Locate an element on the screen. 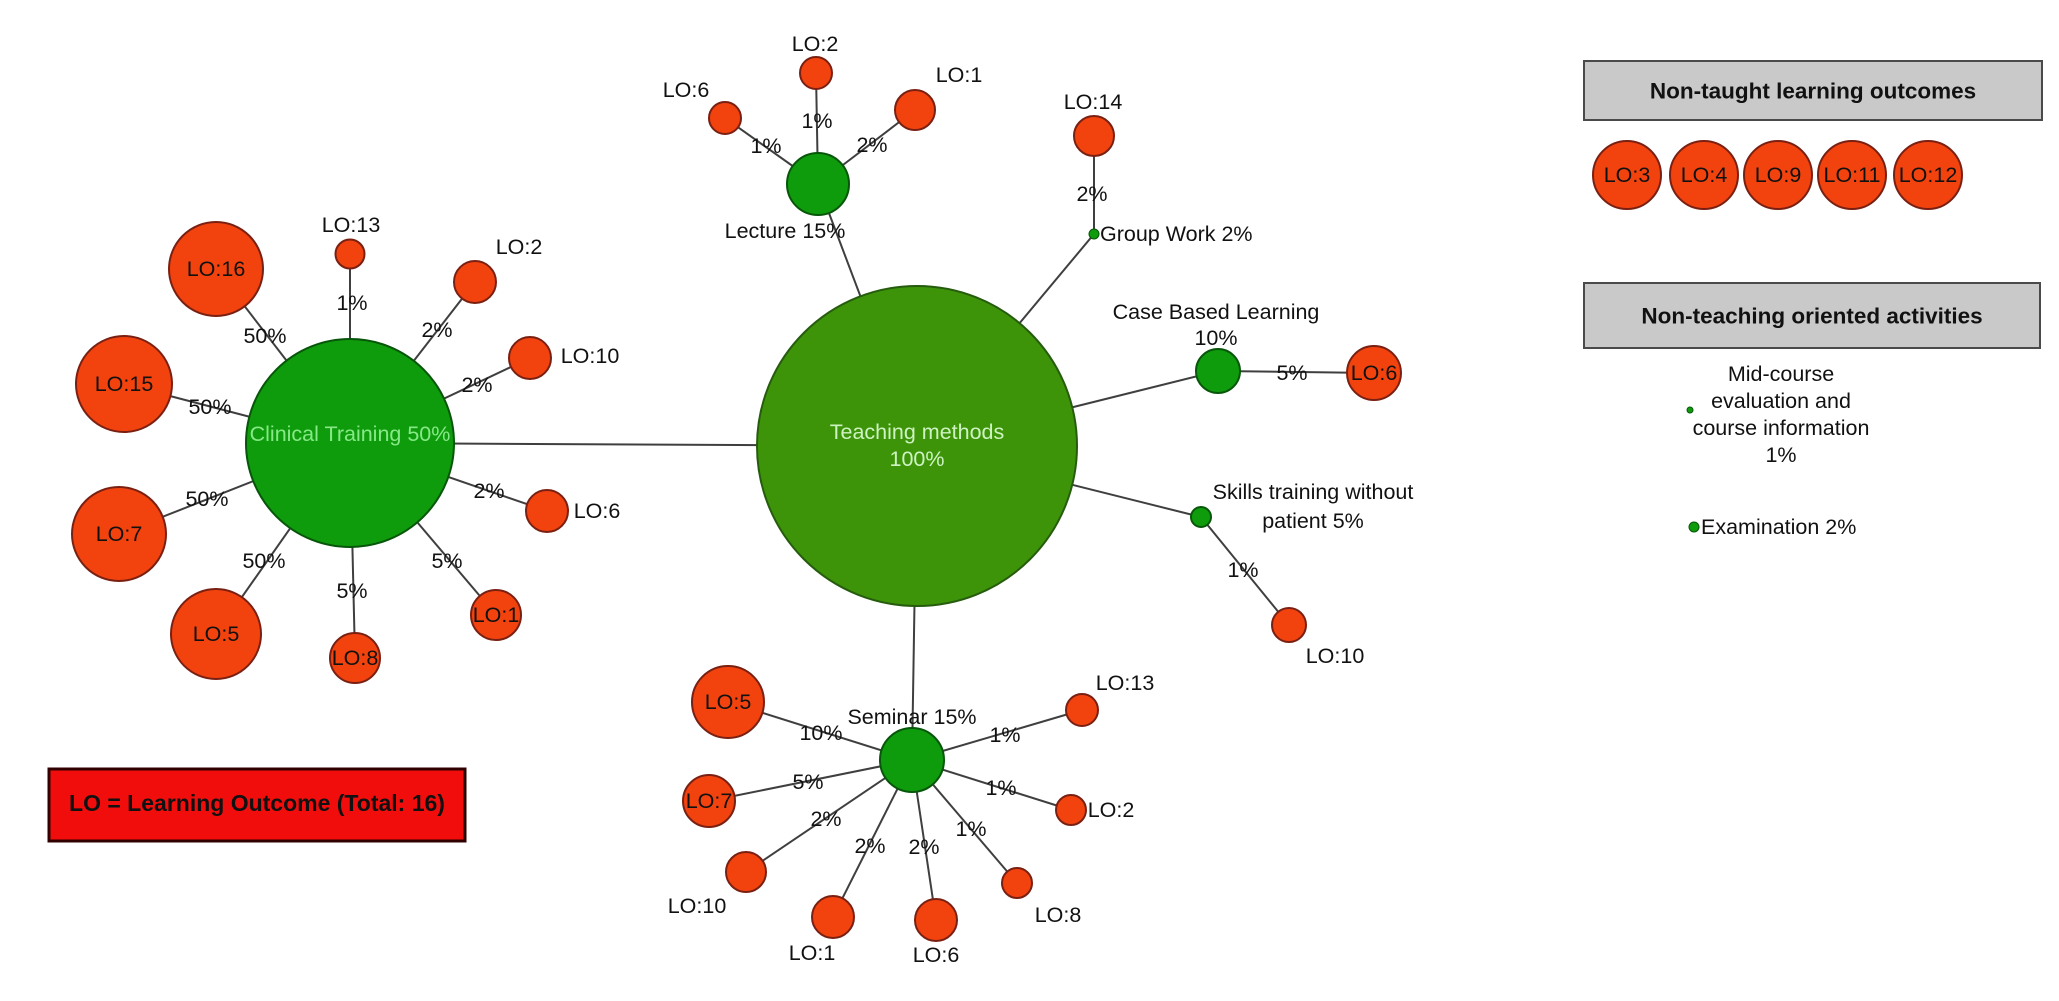 The width and height of the screenshot is (2059, 1001). svg-text: LO:15 is located at coordinates (124, 384).